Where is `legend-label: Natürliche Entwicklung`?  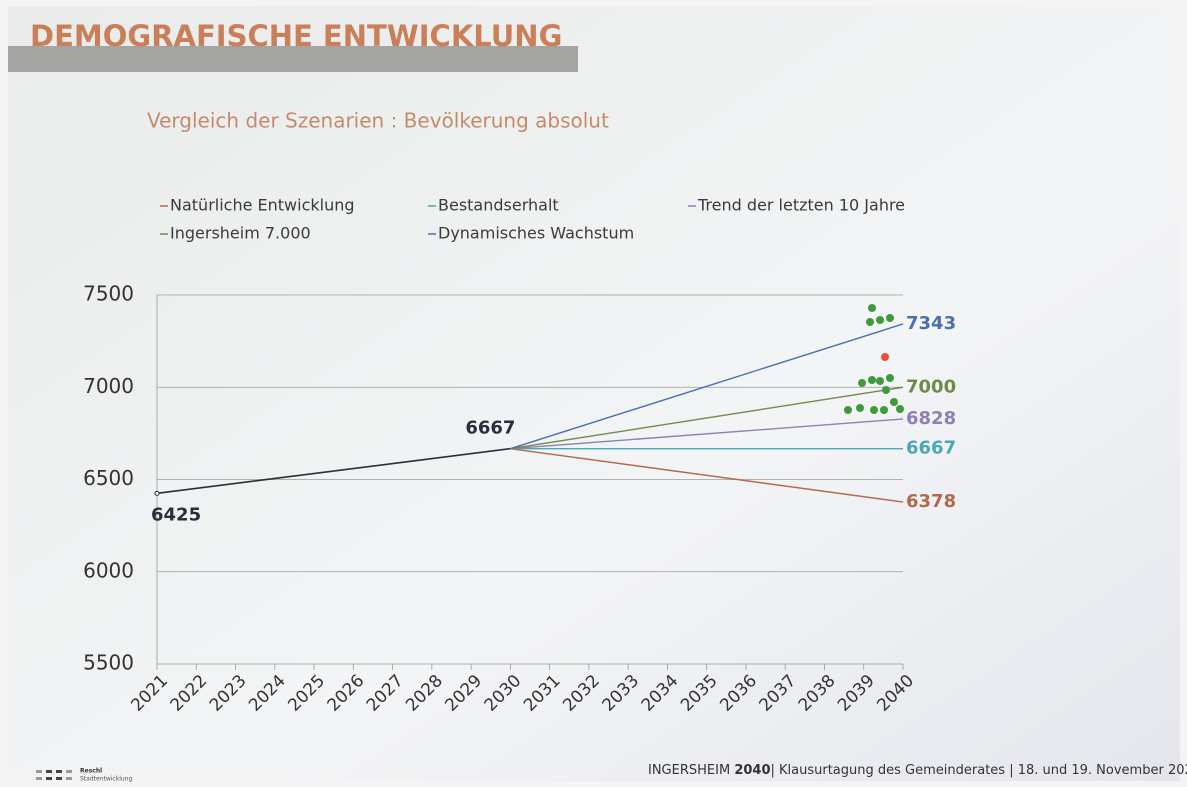
legend-label: Natürliche Entwicklung is located at coordinates (262, 205).